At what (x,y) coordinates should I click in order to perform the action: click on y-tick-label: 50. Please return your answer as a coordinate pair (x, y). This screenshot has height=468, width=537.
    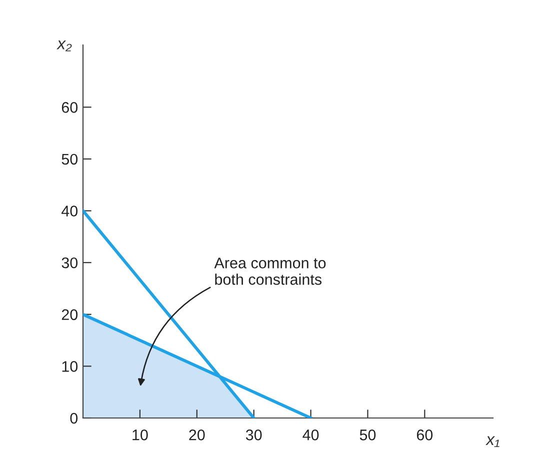
    Looking at the image, I should click on (70, 159).